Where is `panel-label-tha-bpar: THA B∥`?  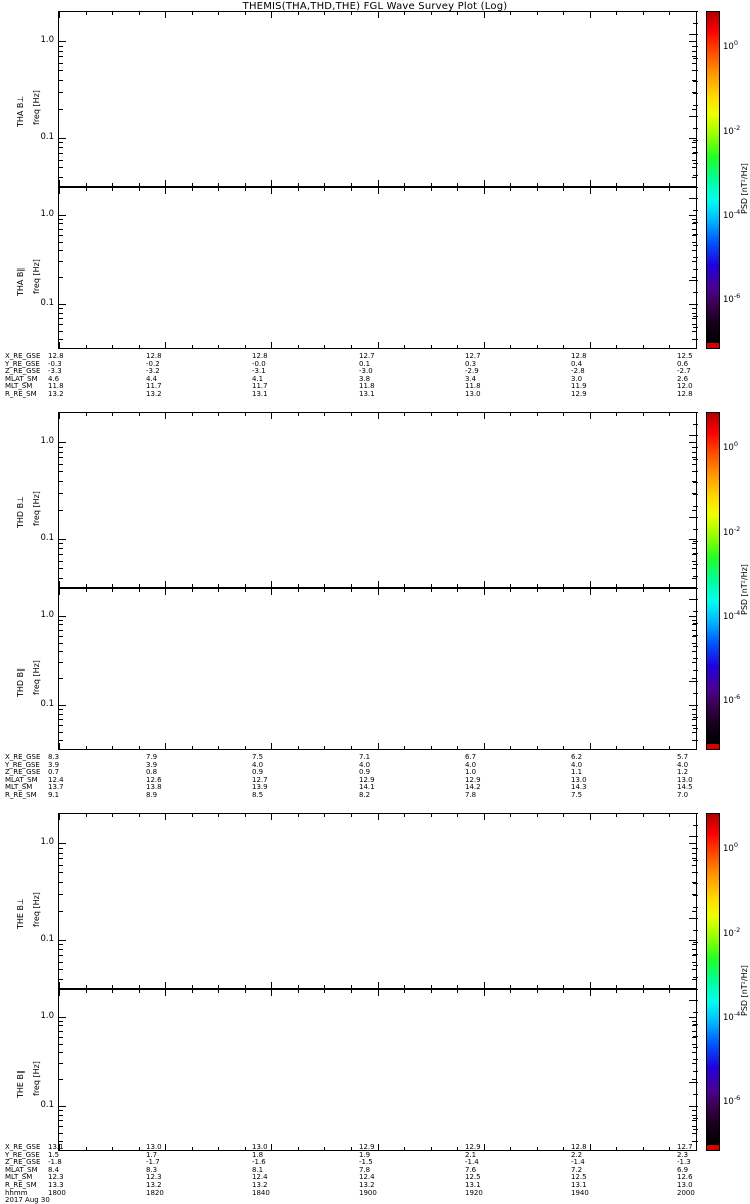
panel-label-tha-bpar: THA B∥ is located at coordinates (20, 281).